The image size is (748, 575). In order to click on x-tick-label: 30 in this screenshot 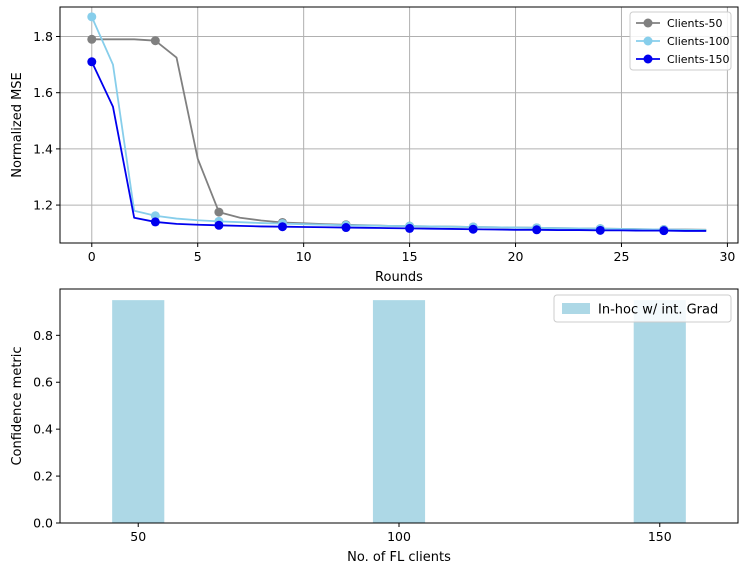, I will do `click(727, 256)`.